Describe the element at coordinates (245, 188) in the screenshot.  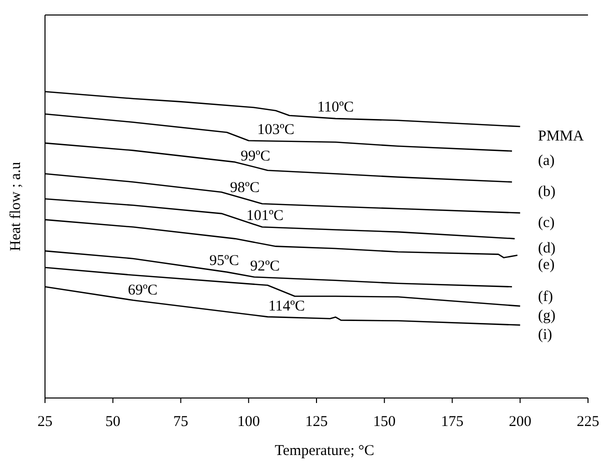
I see `annotation: 98ºC` at that location.